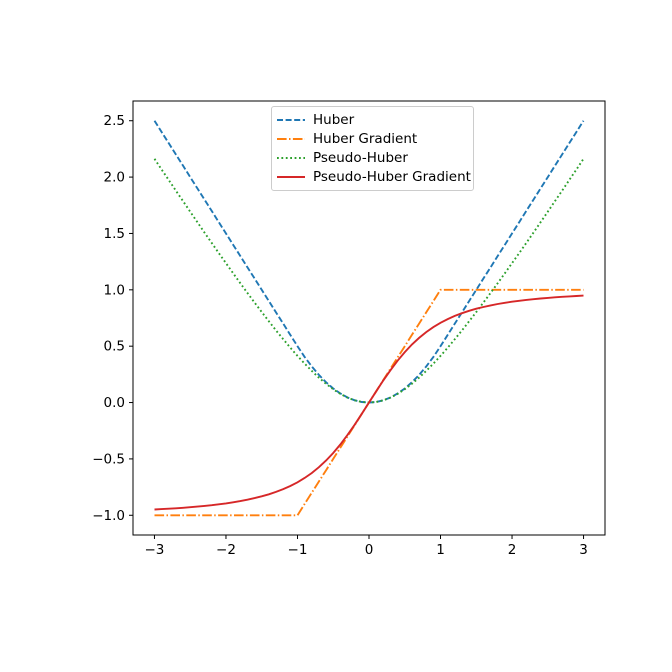 The height and width of the screenshot is (672, 672). What do you see at coordinates (226, 550) in the screenshot?
I see `x-tick-label: −2` at bounding box center [226, 550].